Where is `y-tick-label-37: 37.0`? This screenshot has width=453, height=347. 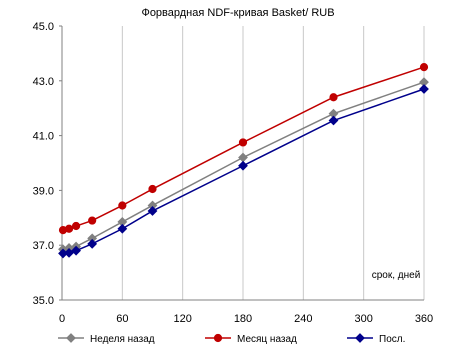 y-tick-label-37: 37.0 is located at coordinates (43, 246).